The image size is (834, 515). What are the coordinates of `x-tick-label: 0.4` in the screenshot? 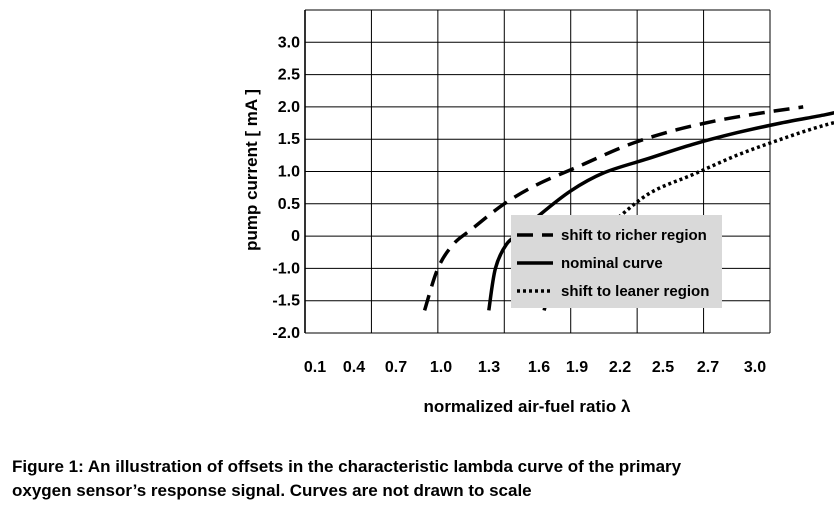 It's located at (354, 367).